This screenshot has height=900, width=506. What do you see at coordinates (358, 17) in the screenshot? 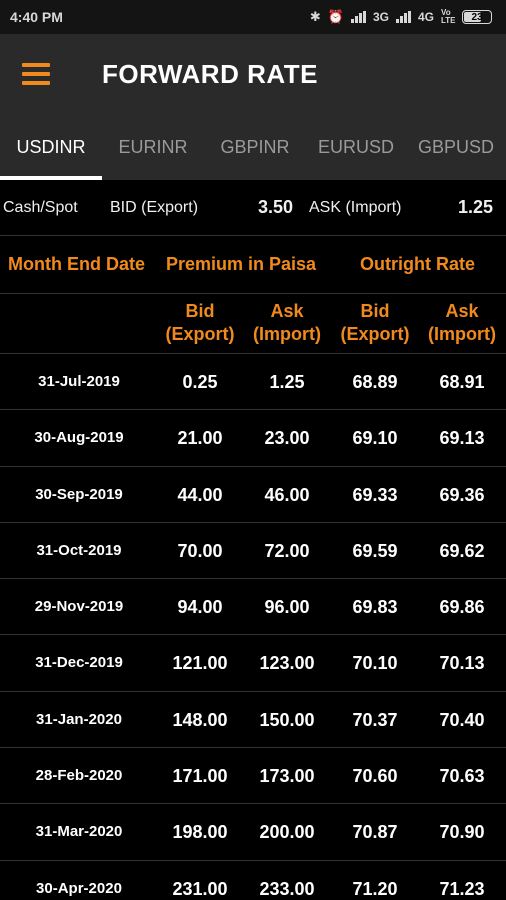
I see `signal-icon` at bounding box center [358, 17].